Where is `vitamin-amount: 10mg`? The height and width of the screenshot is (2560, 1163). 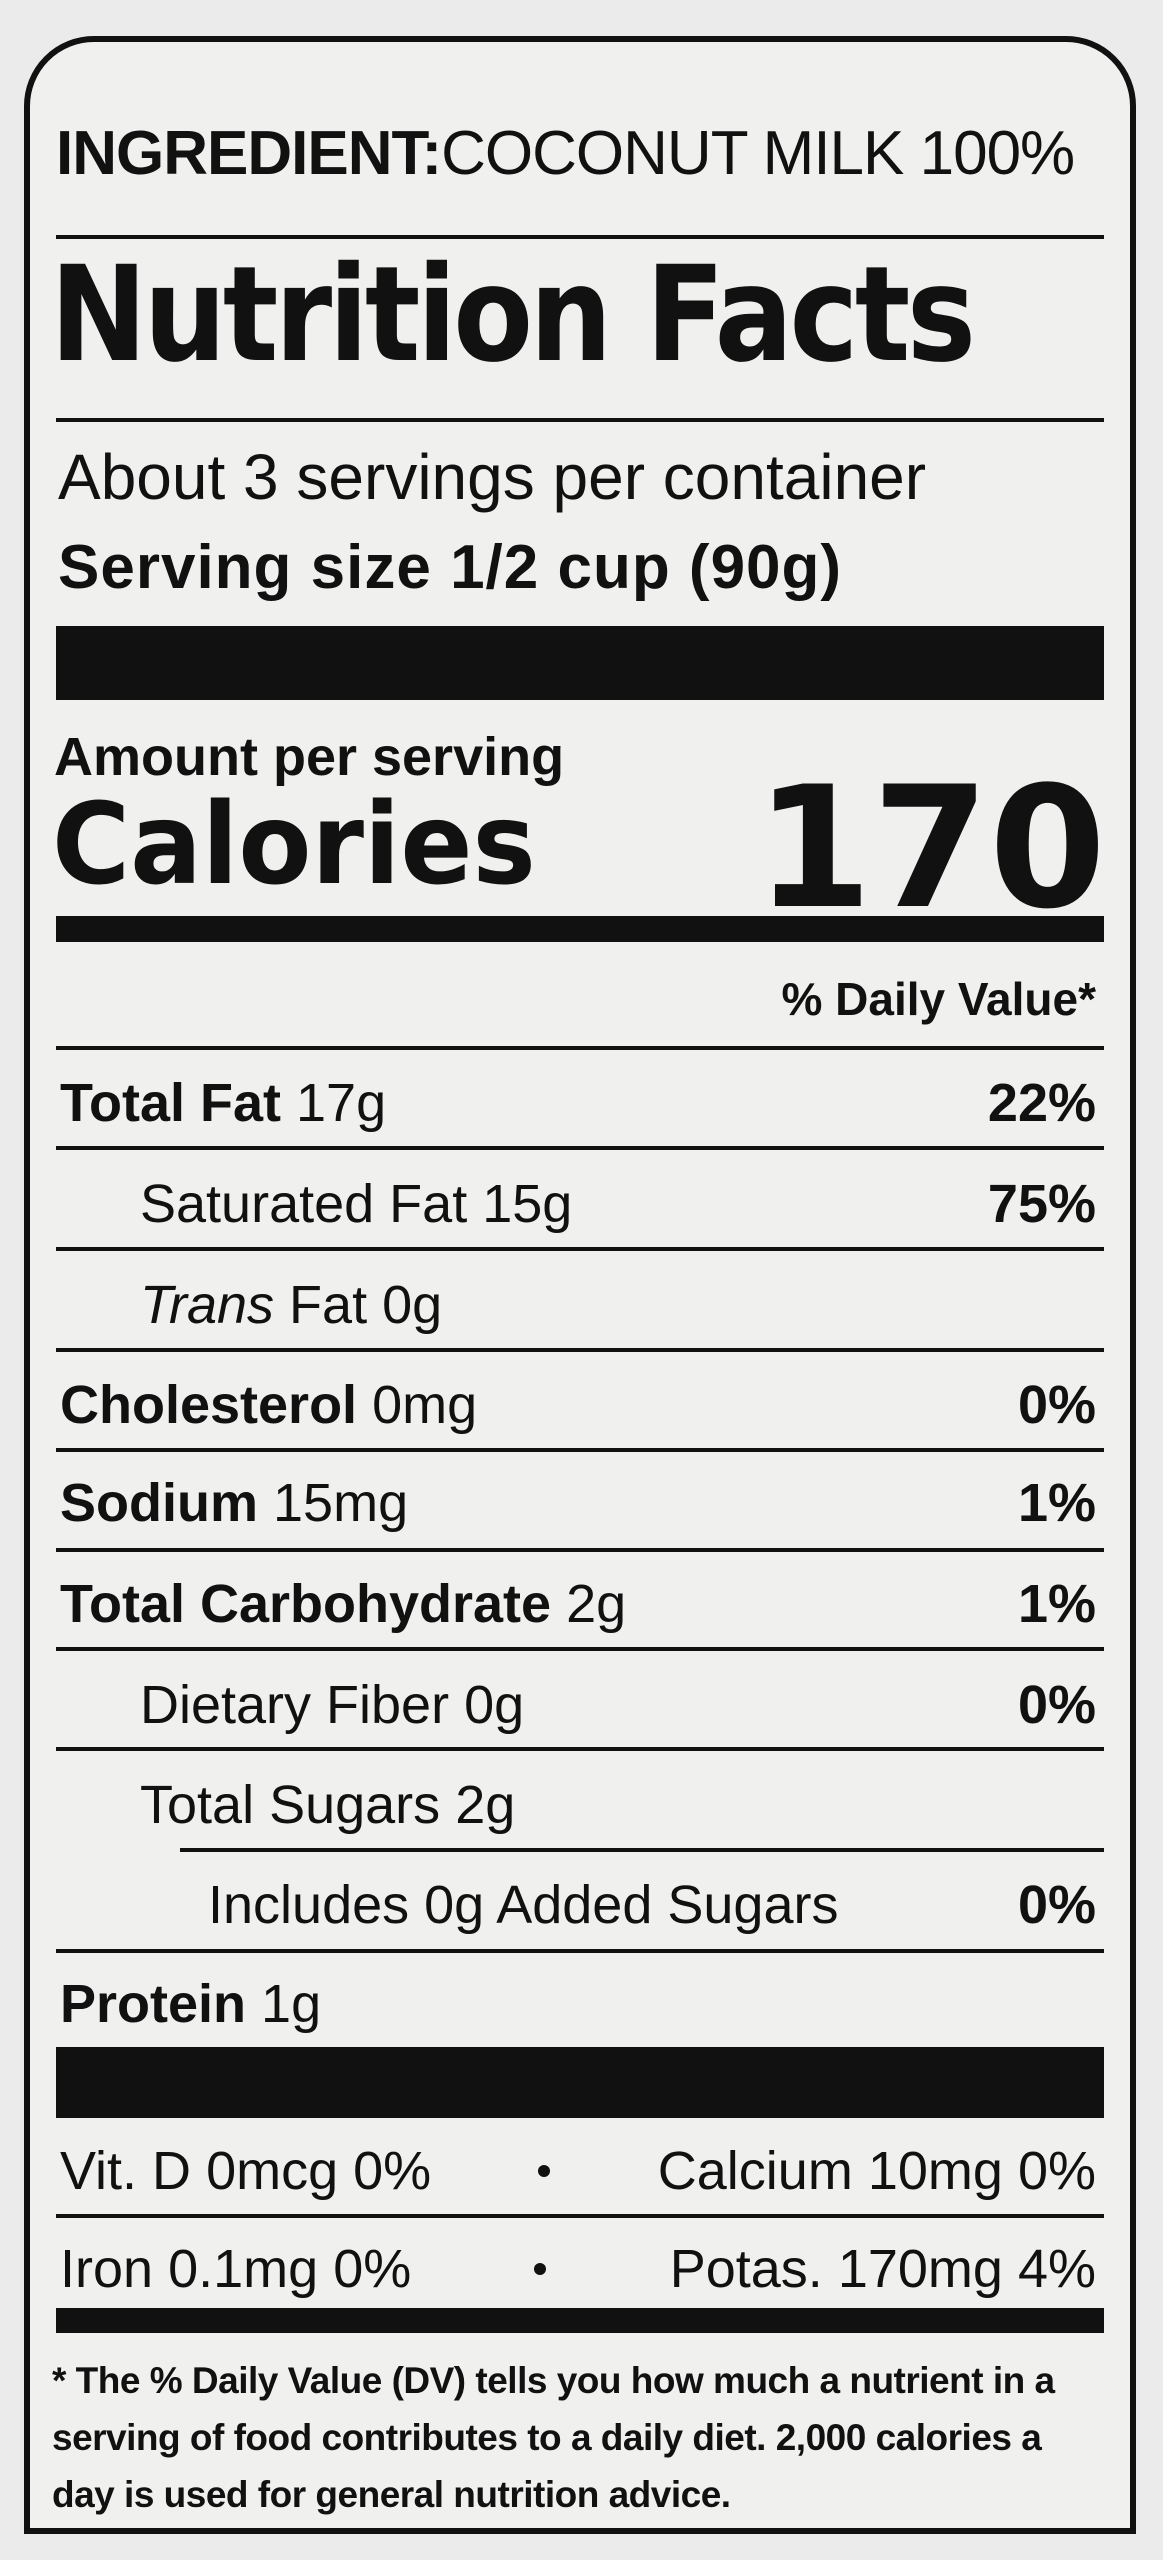 vitamin-amount: 10mg is located at coordinates (935, 2171).